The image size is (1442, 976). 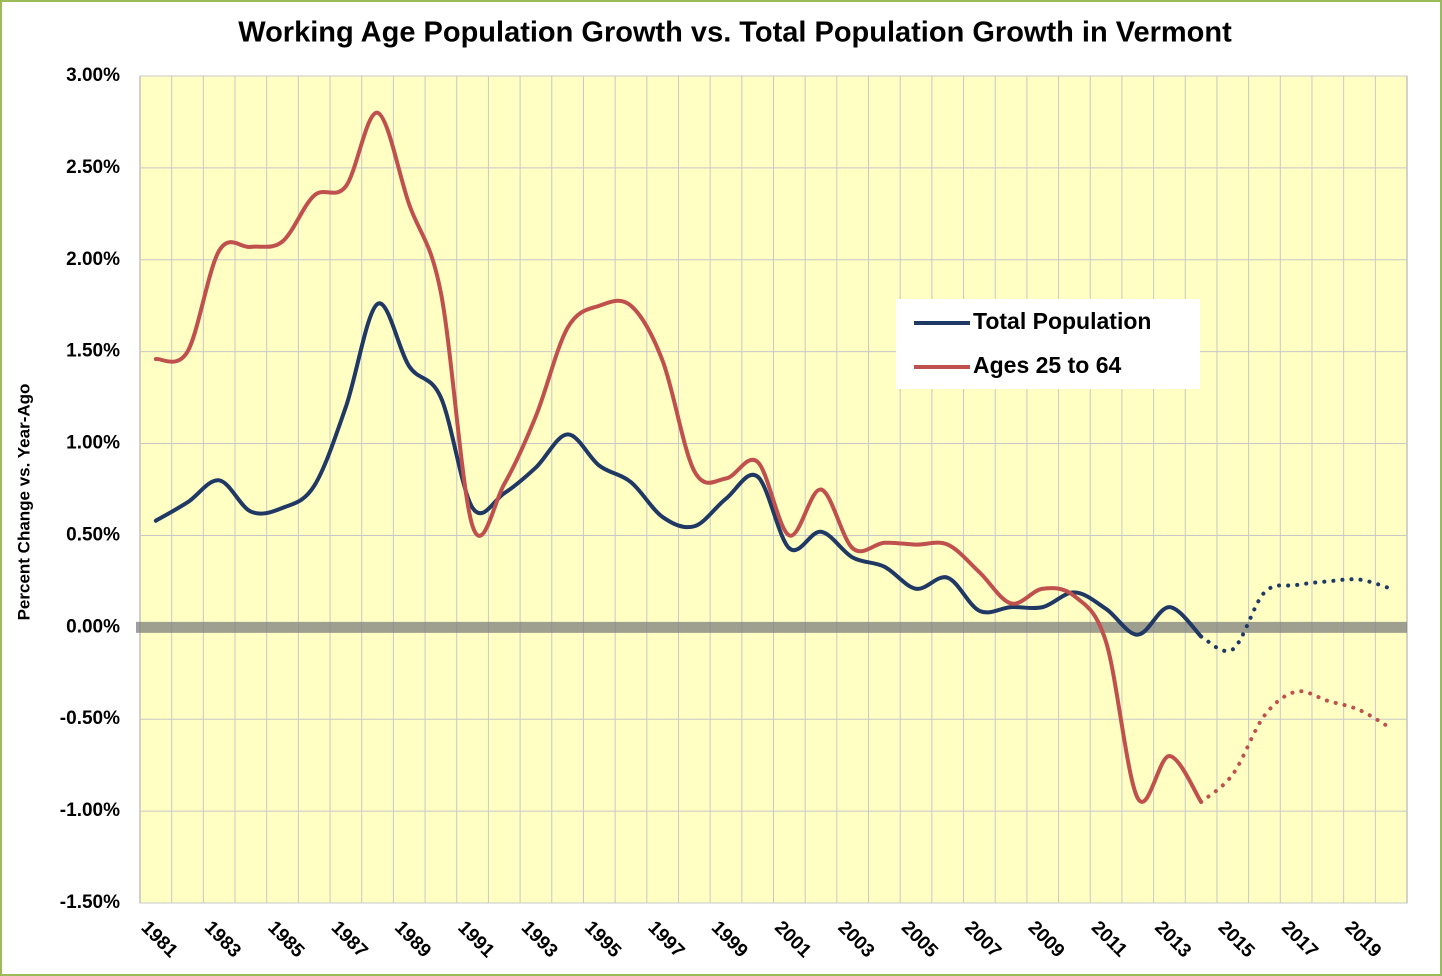 I want to click on y-tick-label: -0.50%, so click(x=90, y=718).